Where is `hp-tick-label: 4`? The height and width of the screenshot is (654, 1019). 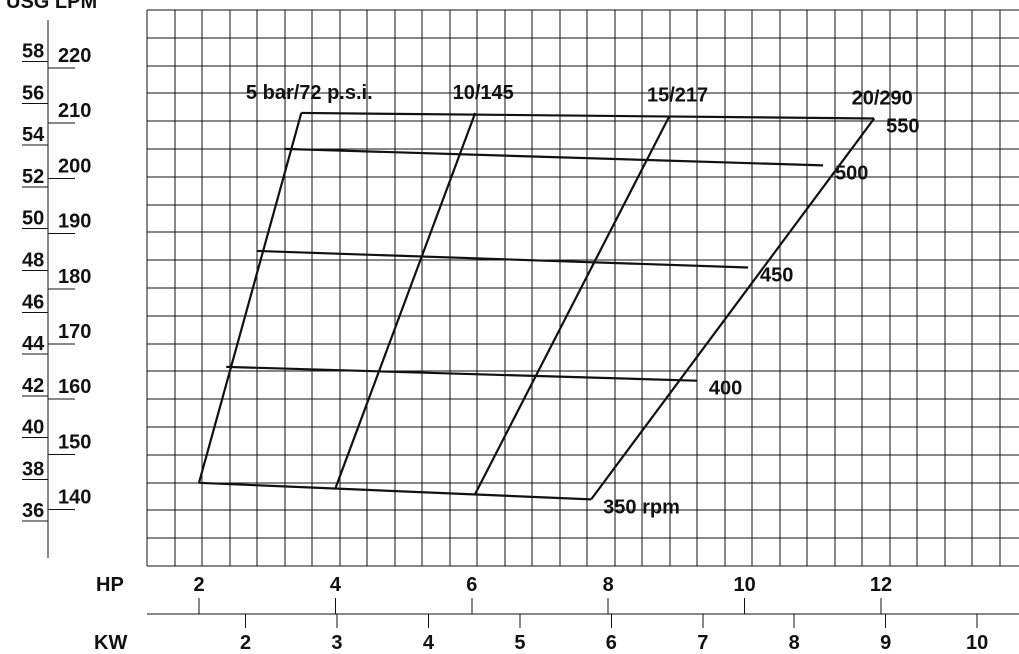 hp-tick-label: 4 is located at coordinates (336, 585).